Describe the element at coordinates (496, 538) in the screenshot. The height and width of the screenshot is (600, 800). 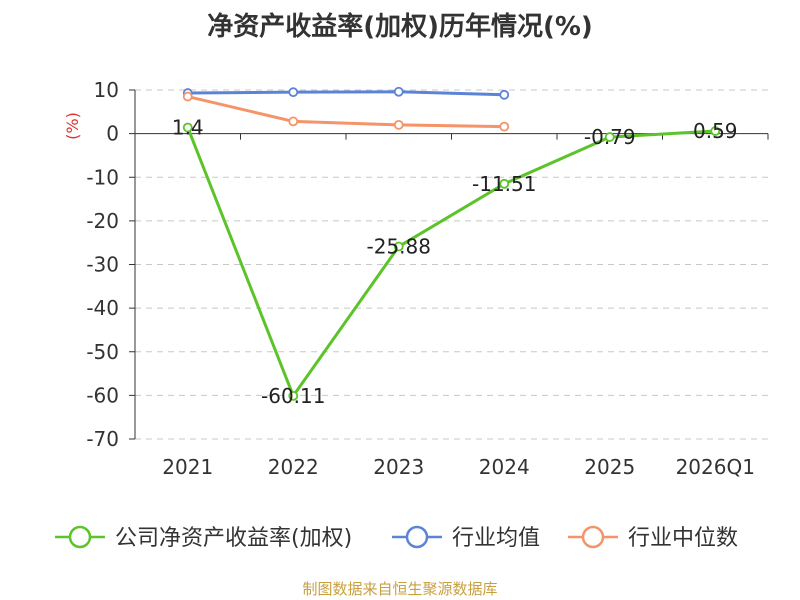
I see `legend-label: 行业均值` at that location.